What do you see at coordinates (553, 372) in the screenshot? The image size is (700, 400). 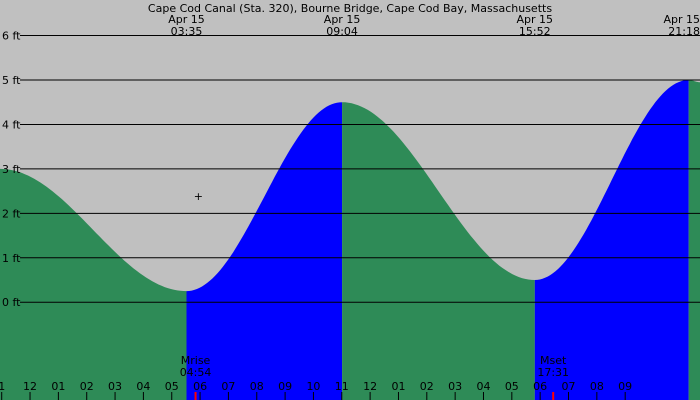 I see `moon-event-time: 17:31` at bounding box center [553, 372].